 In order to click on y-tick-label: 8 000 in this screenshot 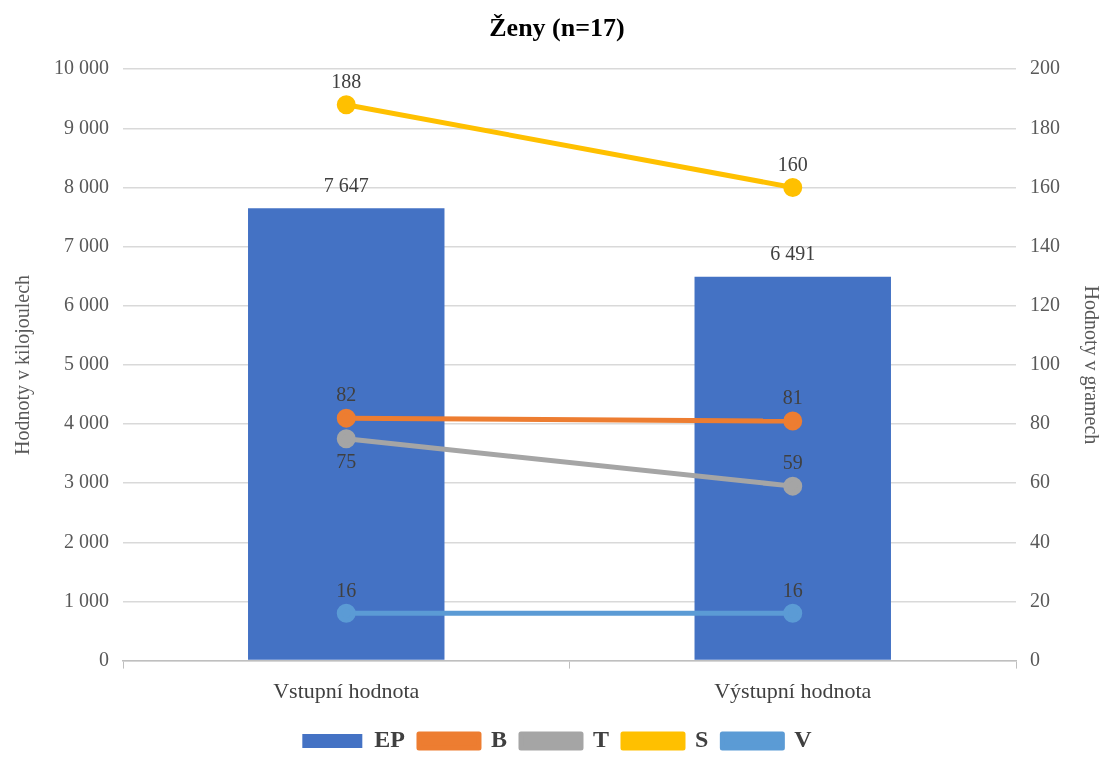, I will do `click(86, 185)`.